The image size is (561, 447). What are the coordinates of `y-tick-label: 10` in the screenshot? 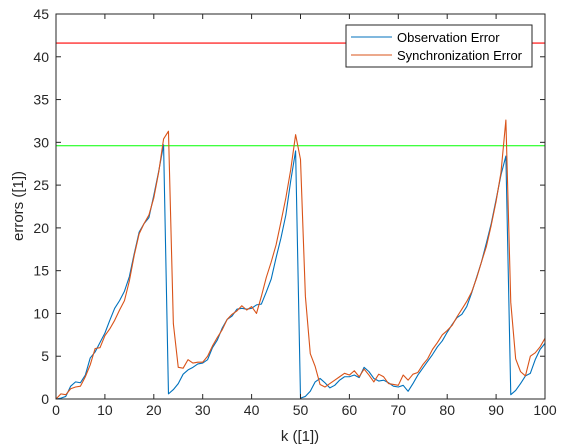 It's located at (41, 313).